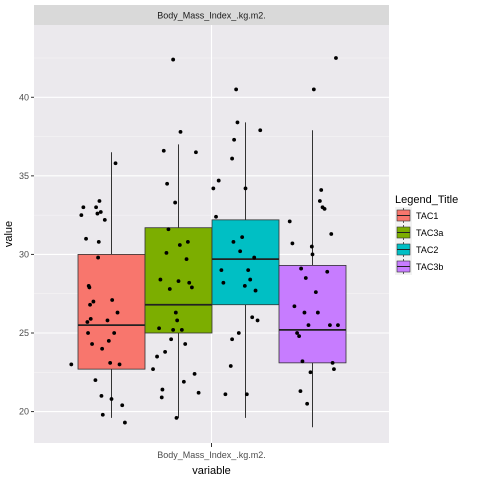 The image size is (480, 480). Describe the element at coordinates (427, 250) in the screenshot. I see `legend-label: TAC2` at that location.